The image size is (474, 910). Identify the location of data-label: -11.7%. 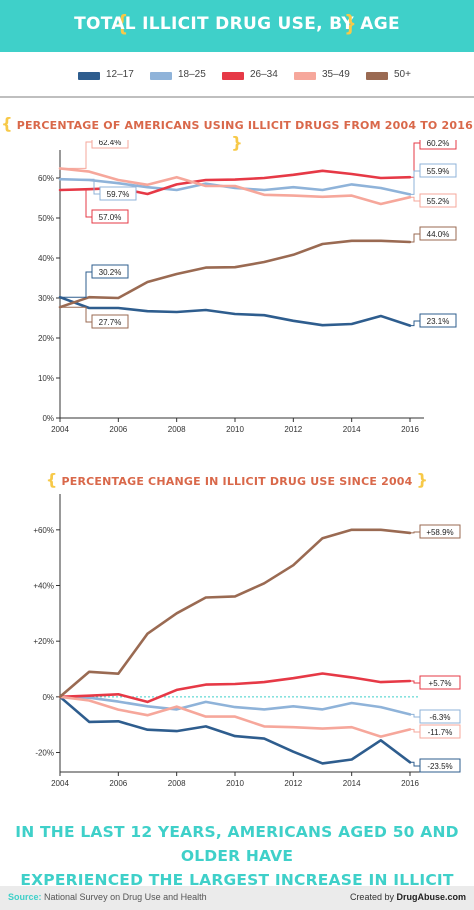
(440, 732).